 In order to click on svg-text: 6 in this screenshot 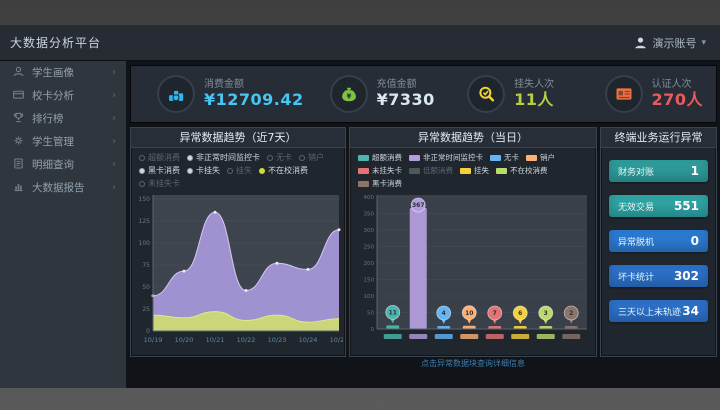, I will do `click(520, 313)`.